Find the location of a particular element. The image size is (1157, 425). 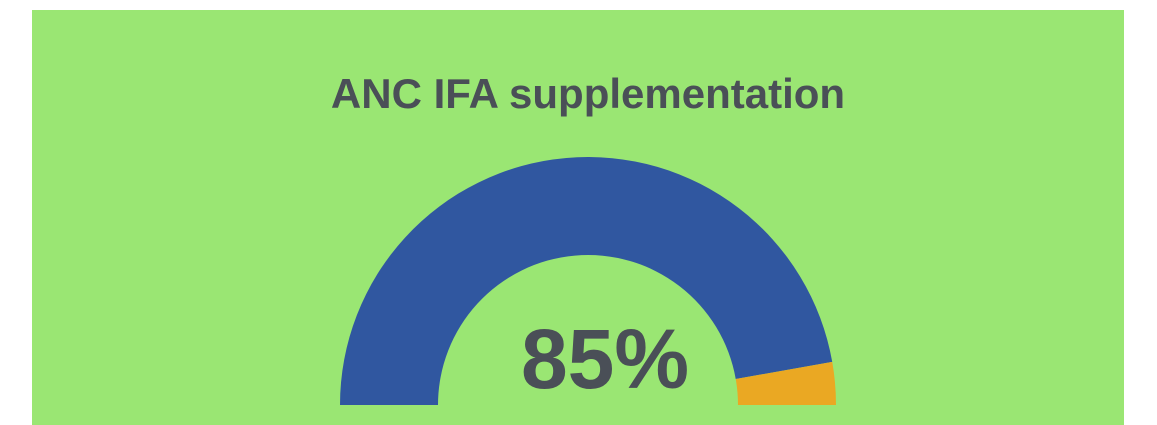

gauge-remainder is located at coordinates (785, 383).